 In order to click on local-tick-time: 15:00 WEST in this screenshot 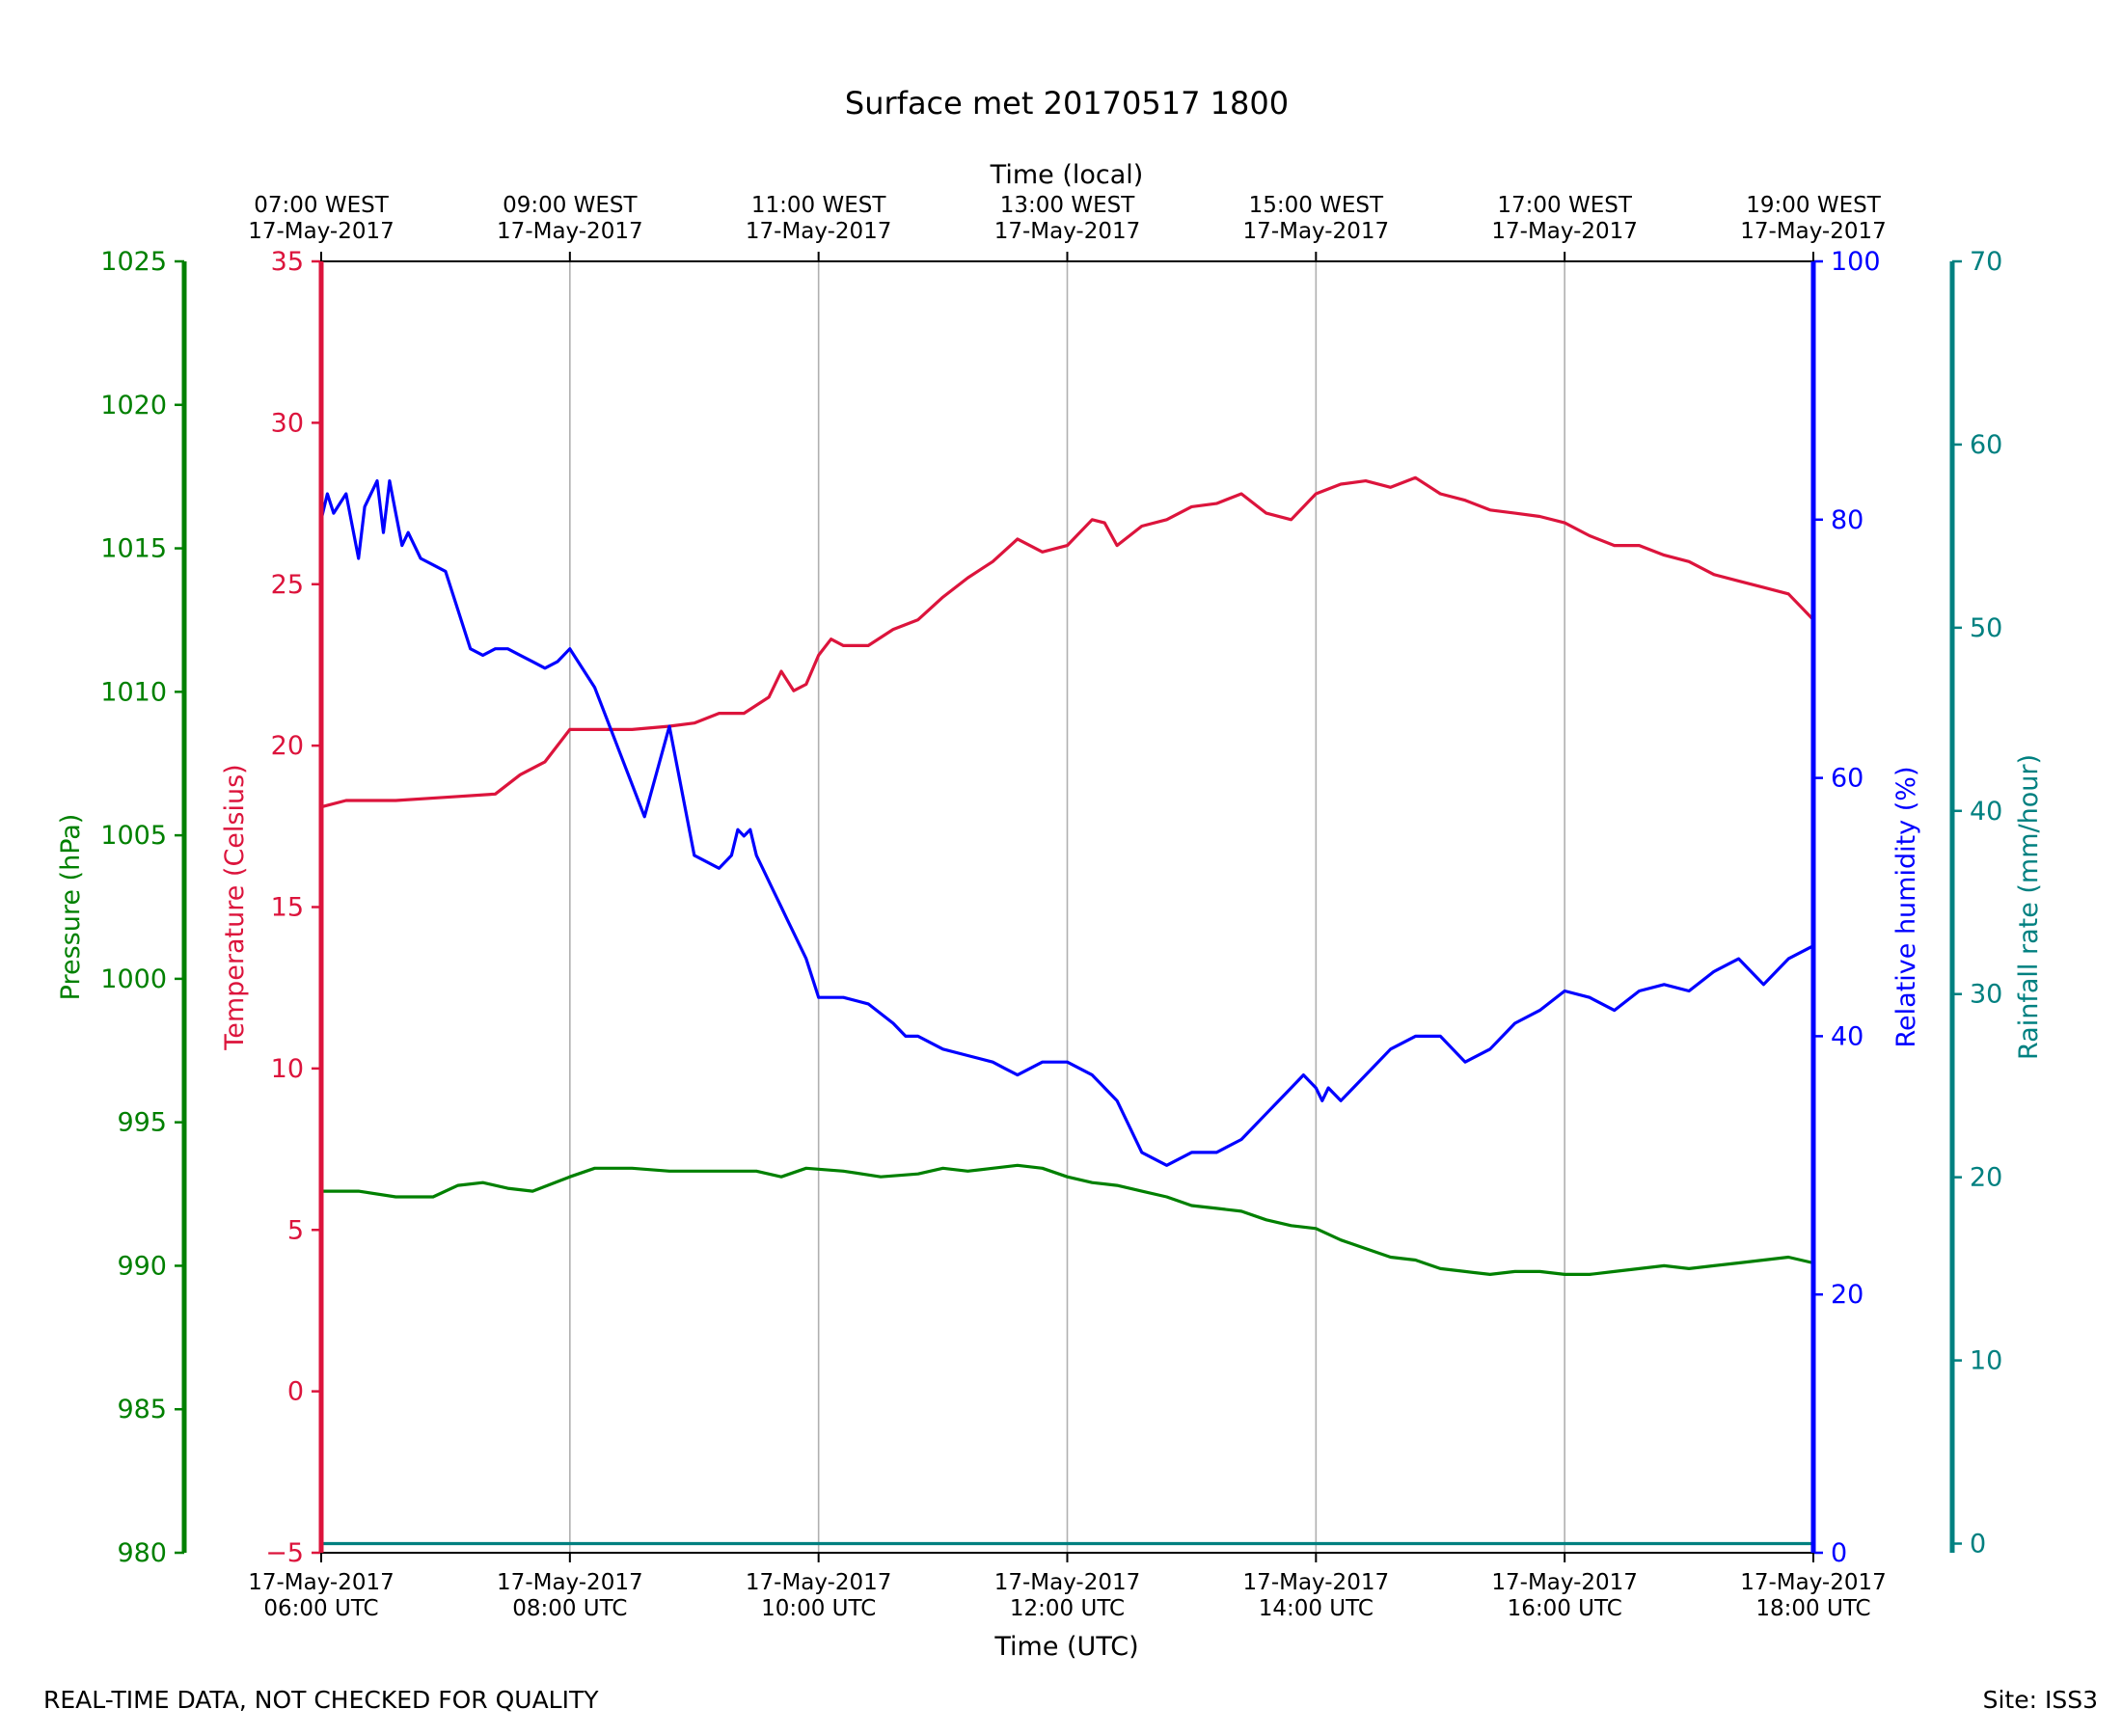, I will do `click(1317, 205)`.